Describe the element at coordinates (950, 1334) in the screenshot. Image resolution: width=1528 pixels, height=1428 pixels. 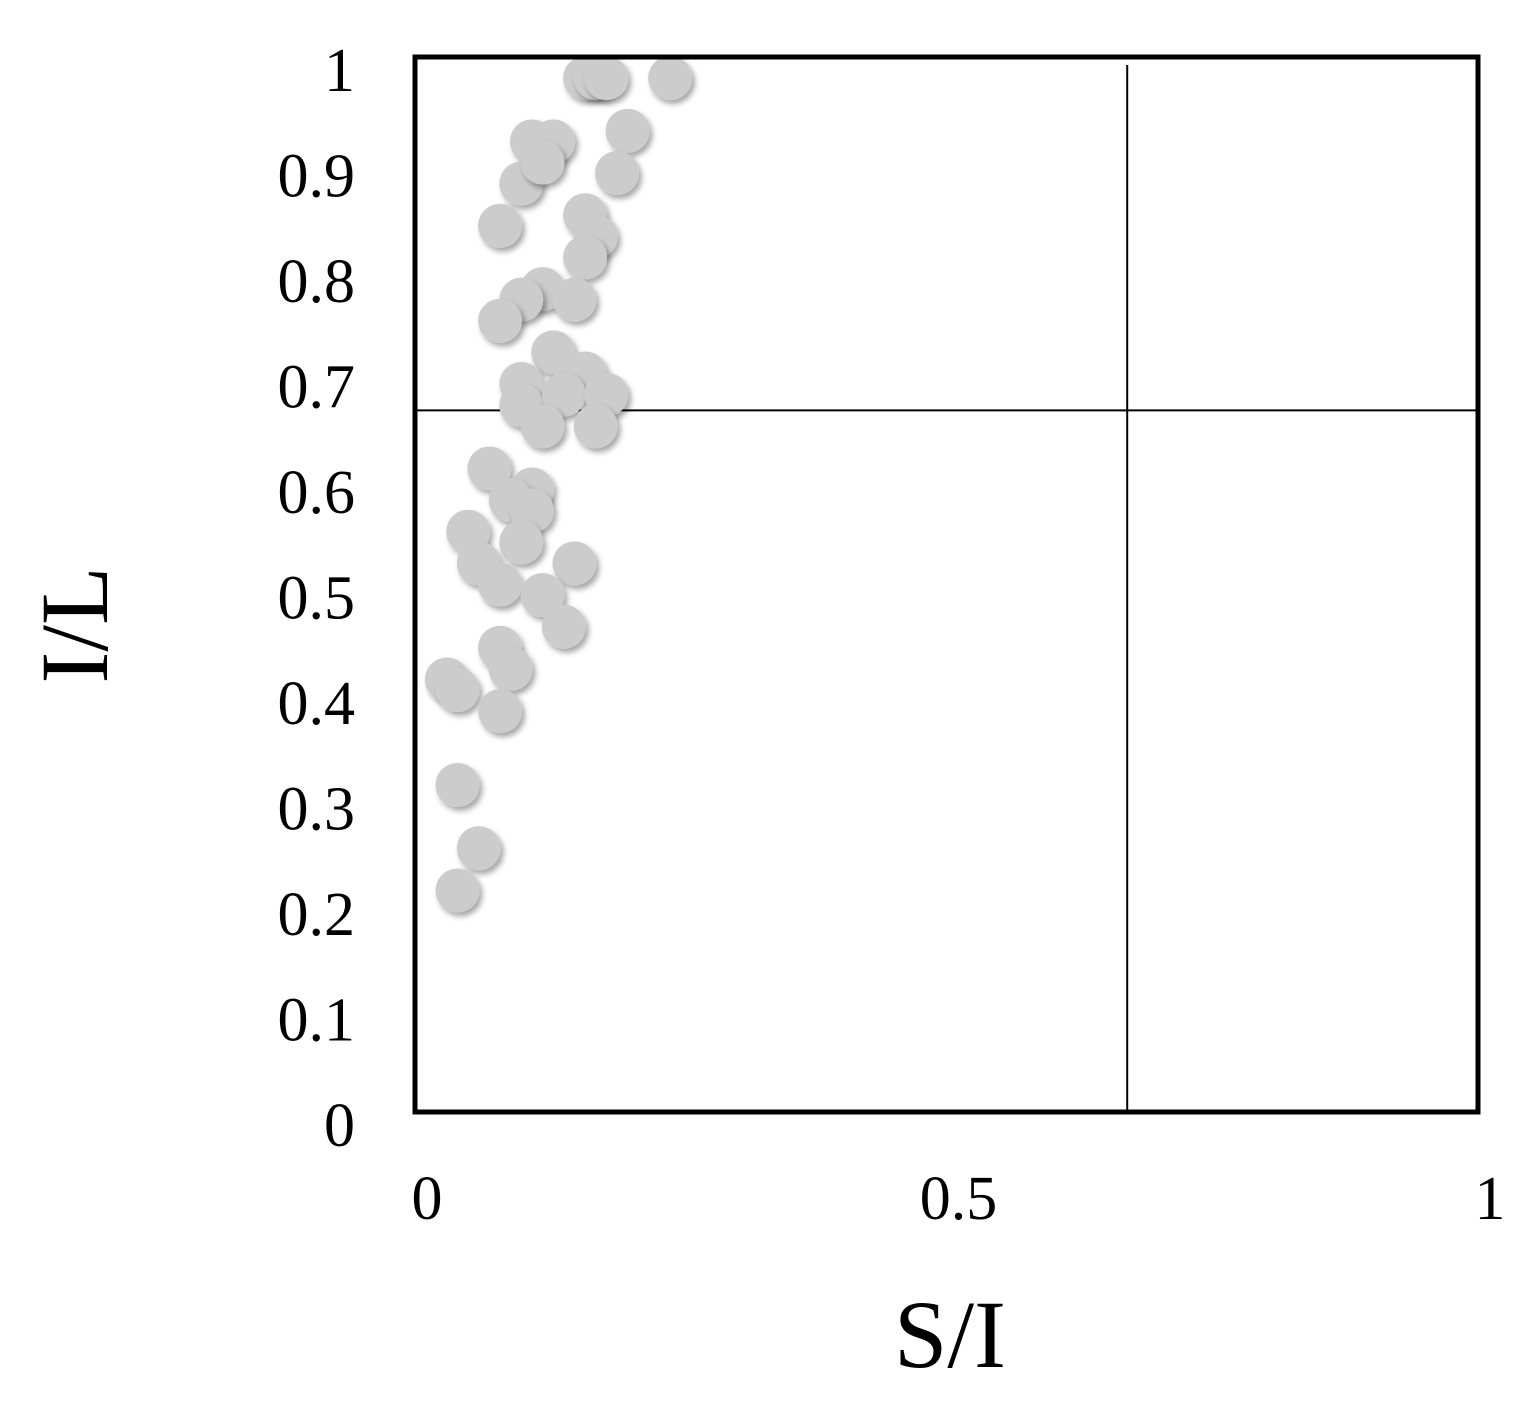
I see `x-axis-label: S/I` at that location.